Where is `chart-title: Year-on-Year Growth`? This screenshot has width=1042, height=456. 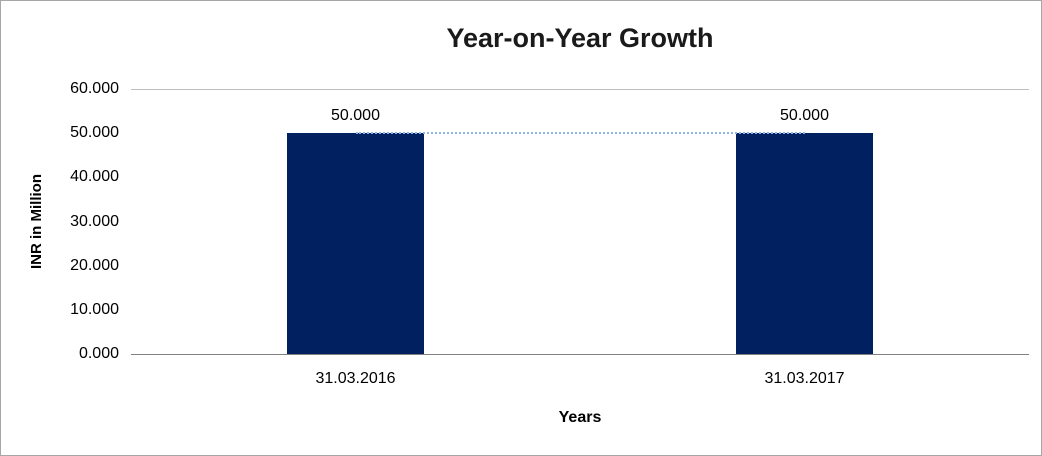 chart-title: Year-on-Year Growth is located at coordinates (580, 38).